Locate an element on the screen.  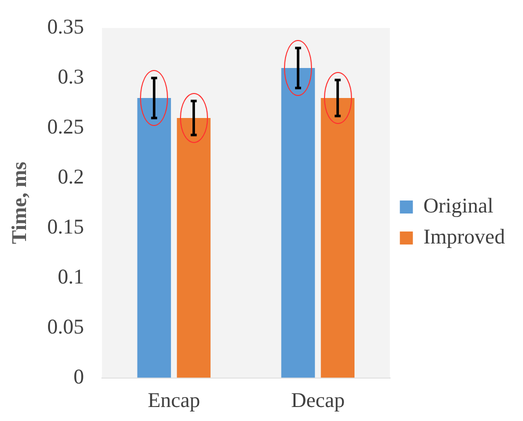
legend-label: Original is located at coordinates (458, 206).